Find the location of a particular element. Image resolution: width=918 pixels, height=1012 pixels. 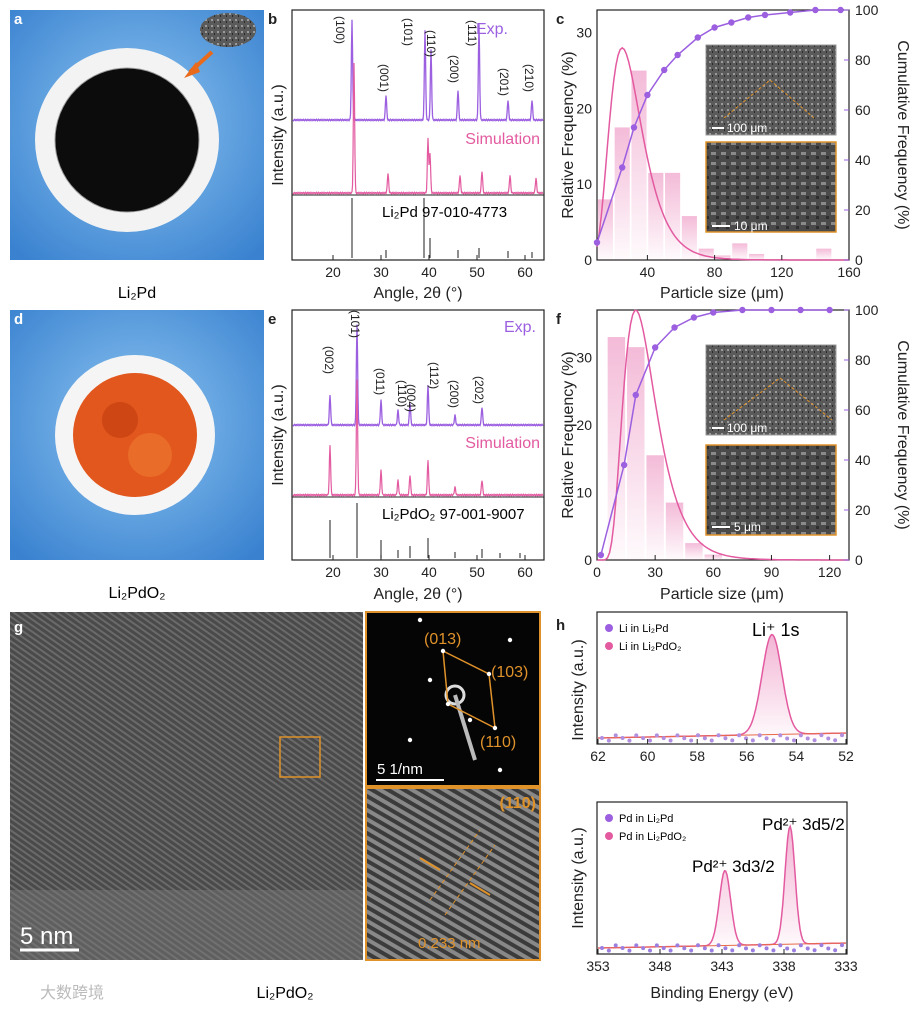

tem-scalebar-label: 5 nm is located at coordinates (46, 936).